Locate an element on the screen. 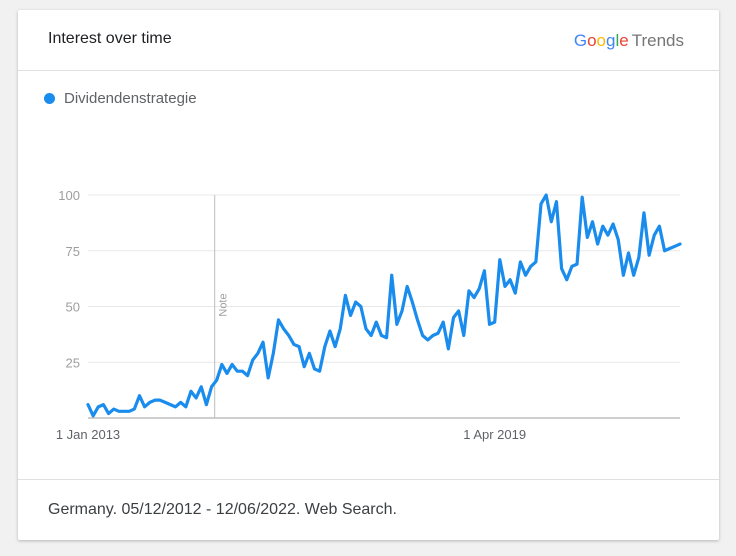 Image resolution: width=736 pixels, height=556 pixels. google-wordmark: Google is located at coordinates (601, 40).